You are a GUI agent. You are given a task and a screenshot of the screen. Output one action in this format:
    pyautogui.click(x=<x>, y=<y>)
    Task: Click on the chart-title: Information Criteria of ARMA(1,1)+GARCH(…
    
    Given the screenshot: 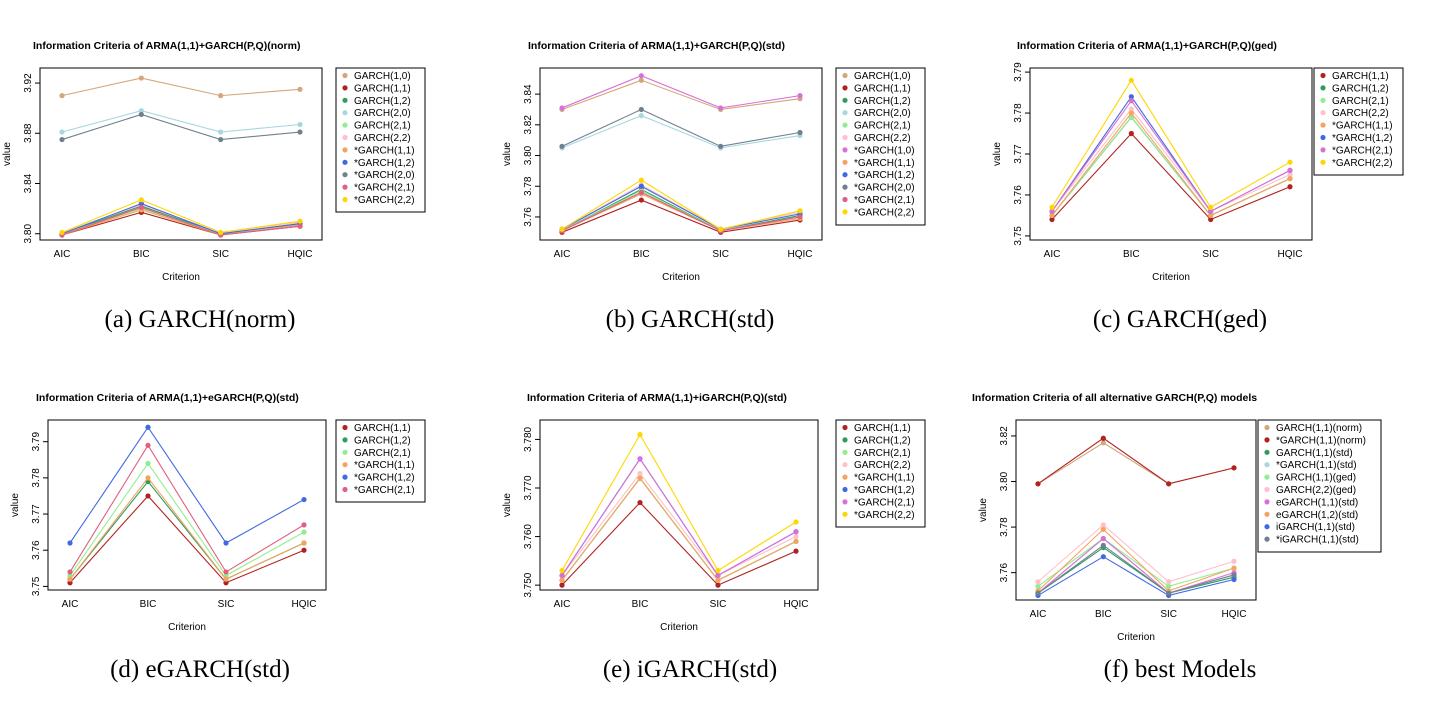 What is the action you would take?
    pyautogui.click(x=166, y=46)
    